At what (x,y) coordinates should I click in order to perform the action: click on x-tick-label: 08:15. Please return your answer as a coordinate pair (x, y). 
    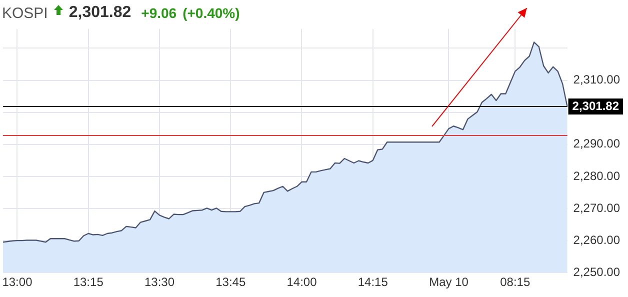
    Looking at the image, I should click on (515, 282).